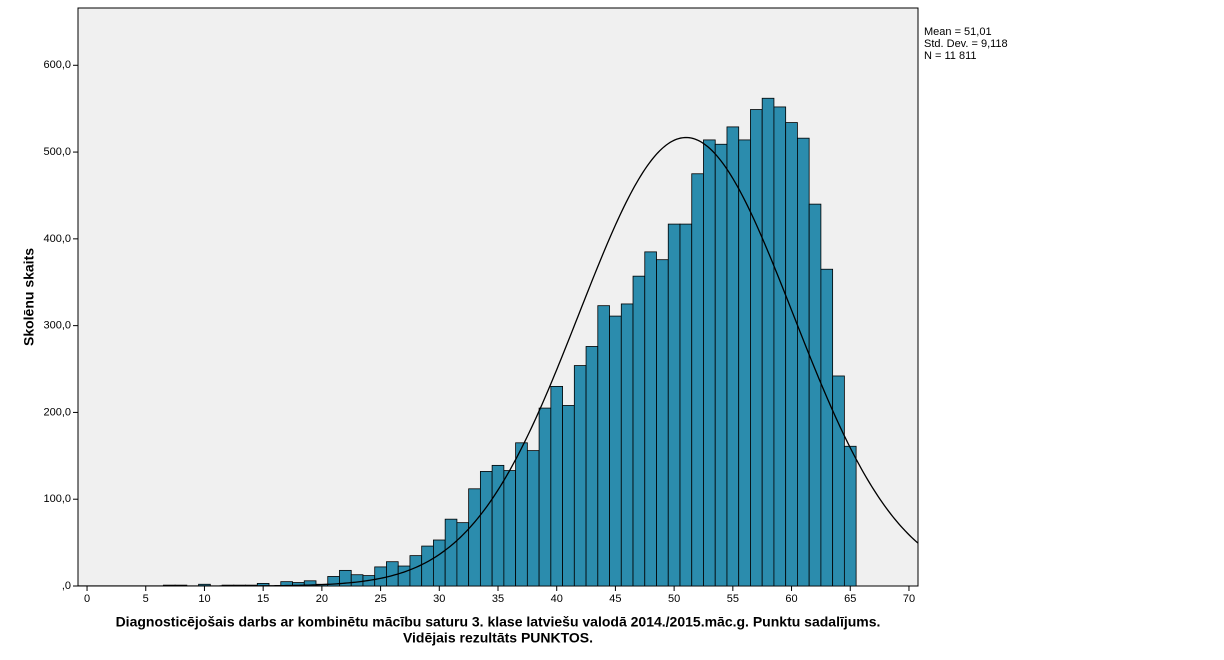 This screenshot has height=660, width=1224. What do you see at coordinates (57, 499) in the screenshot?
I see `y-tick-label: 100,0` at bounding box center [57, 499].